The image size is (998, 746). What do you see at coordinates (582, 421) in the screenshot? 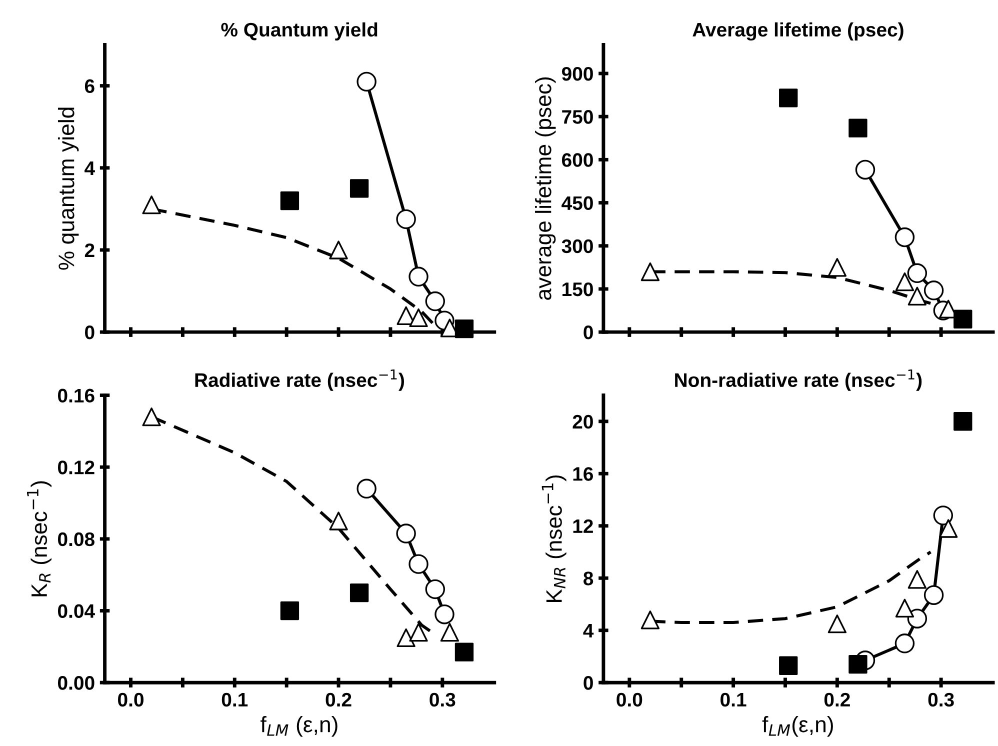
I see `y-tick-label: 20` at bounding box center [582, 421].